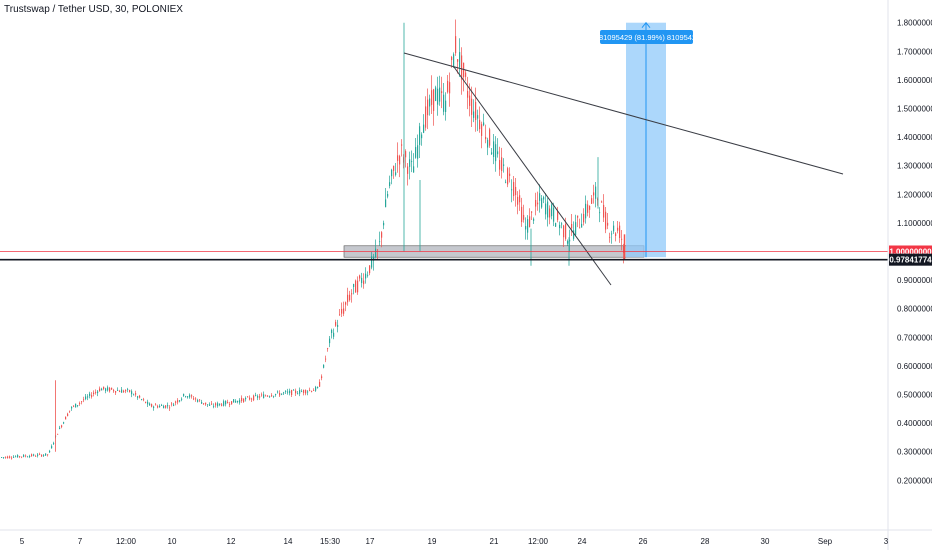 Image resolution: width=932 pixels, height=550 pixels. What do you see at coordinates (914, 51) in the screenshot?
I see `price-tick-label: 1.70000000` at bounding box center [914, 51].